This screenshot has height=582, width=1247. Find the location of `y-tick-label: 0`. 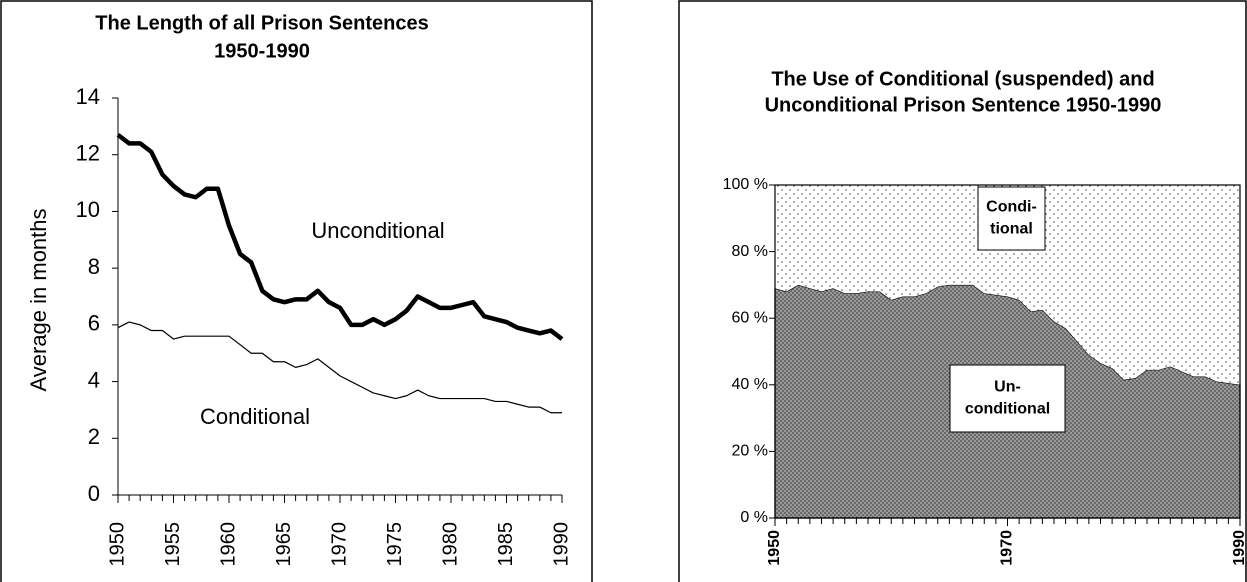

y-tick-label: 0 is located at coordinates (94, 493).